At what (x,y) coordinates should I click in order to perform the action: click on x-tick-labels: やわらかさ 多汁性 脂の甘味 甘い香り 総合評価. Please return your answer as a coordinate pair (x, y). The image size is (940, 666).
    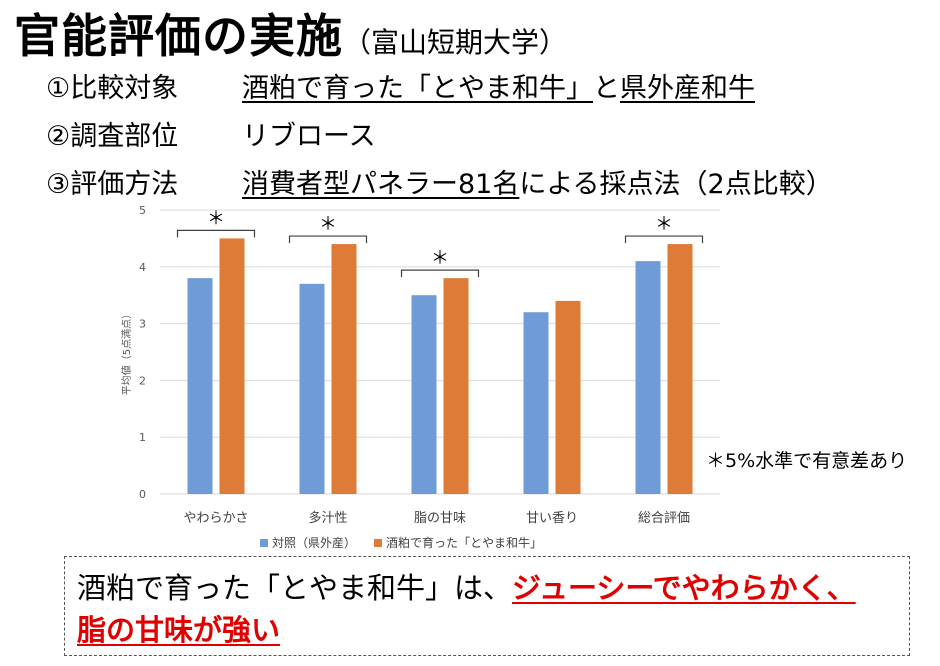
    Looking at the image, I should click on (436, 518).